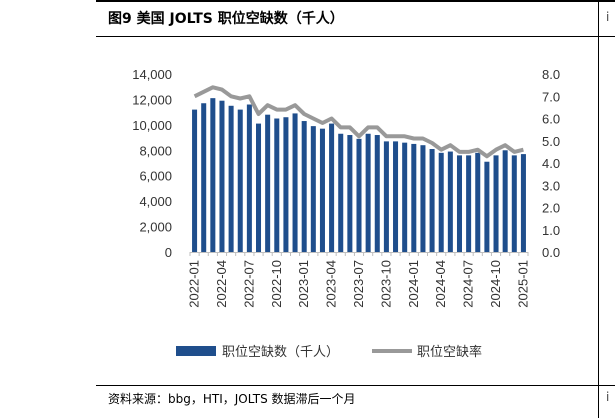 Image resolution: width=615 pixels, height=418 pixels. I want to click on right-axis-tick-label: 0.0, so click(551, 252).